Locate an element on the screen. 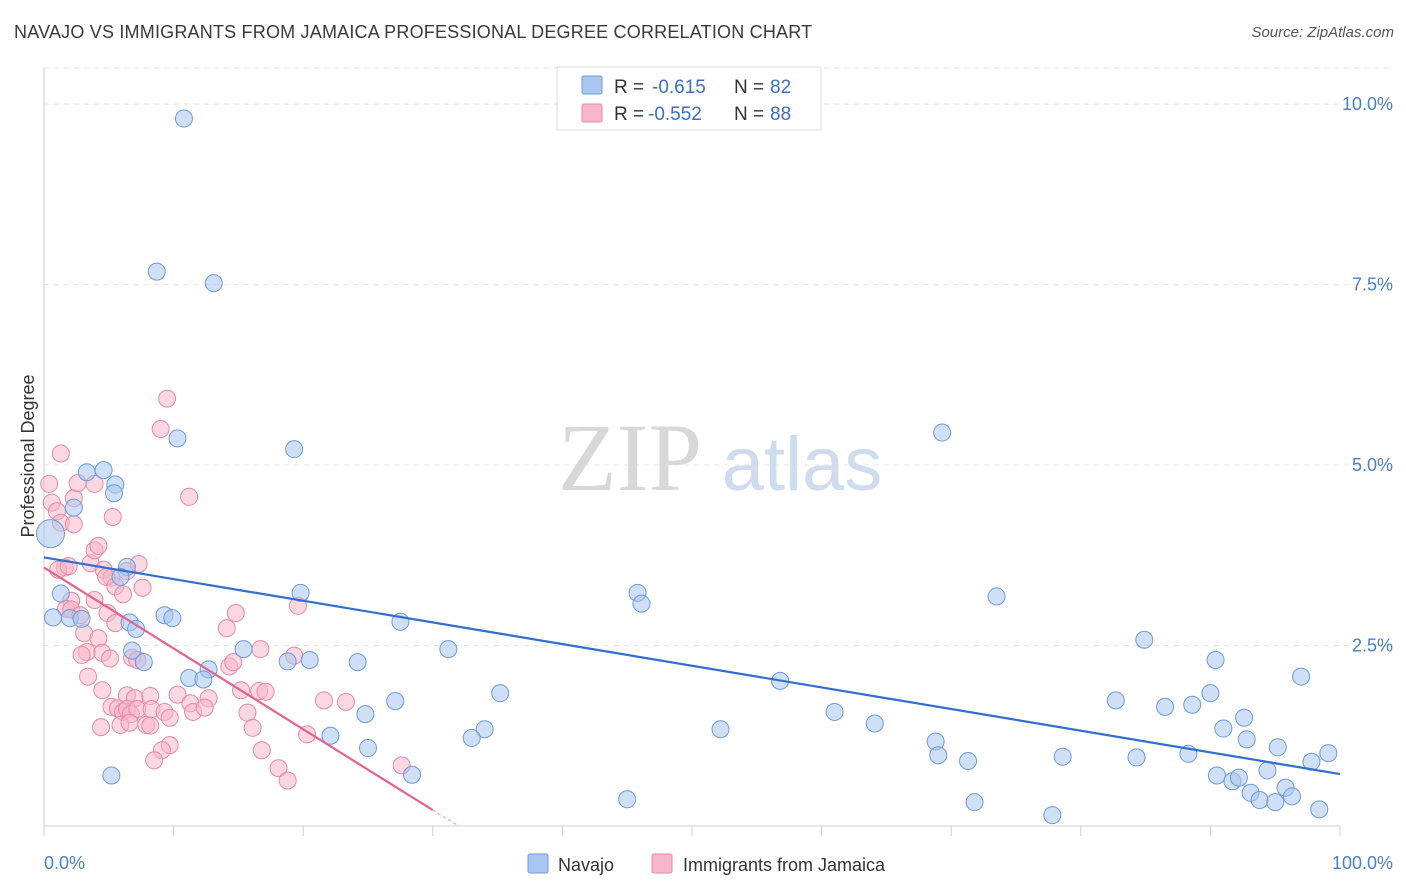 This screenshot has height=892, width=1406. legend-r-label-1: R = is located at coordinates (629, 87).